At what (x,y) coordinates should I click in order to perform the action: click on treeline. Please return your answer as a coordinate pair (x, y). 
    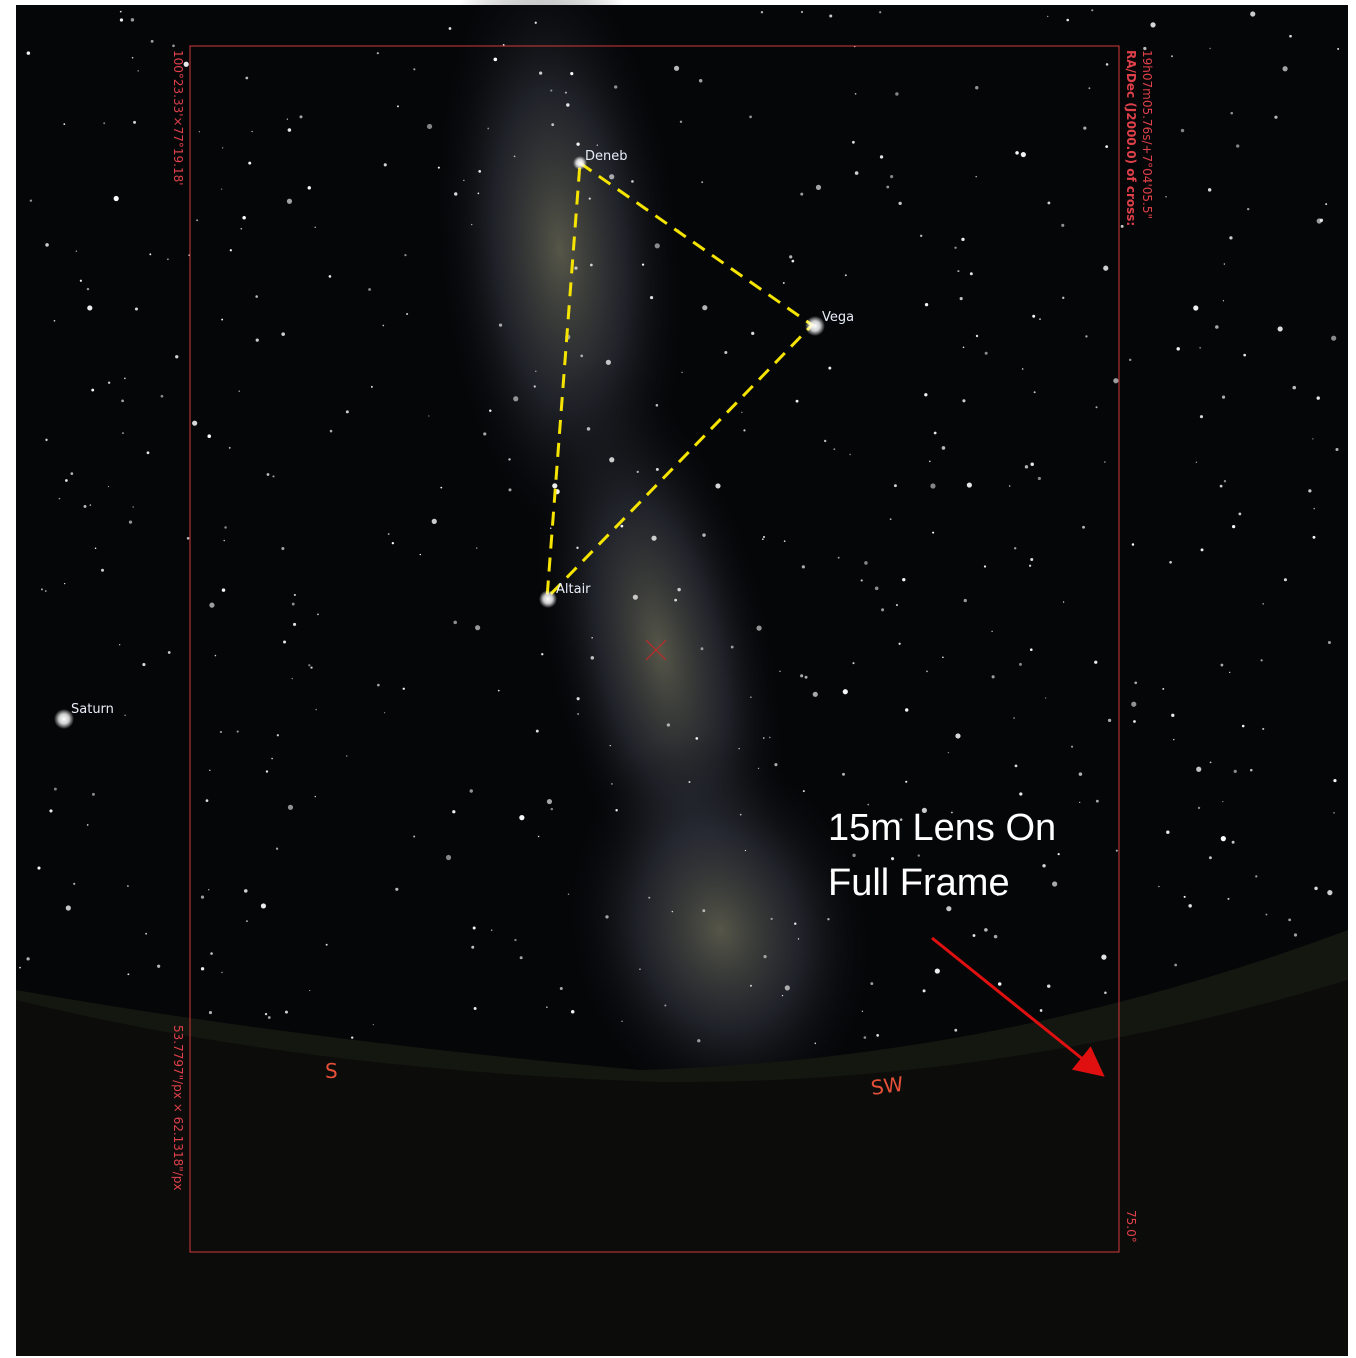
    Looking at the image, I should click on (682, 1006).